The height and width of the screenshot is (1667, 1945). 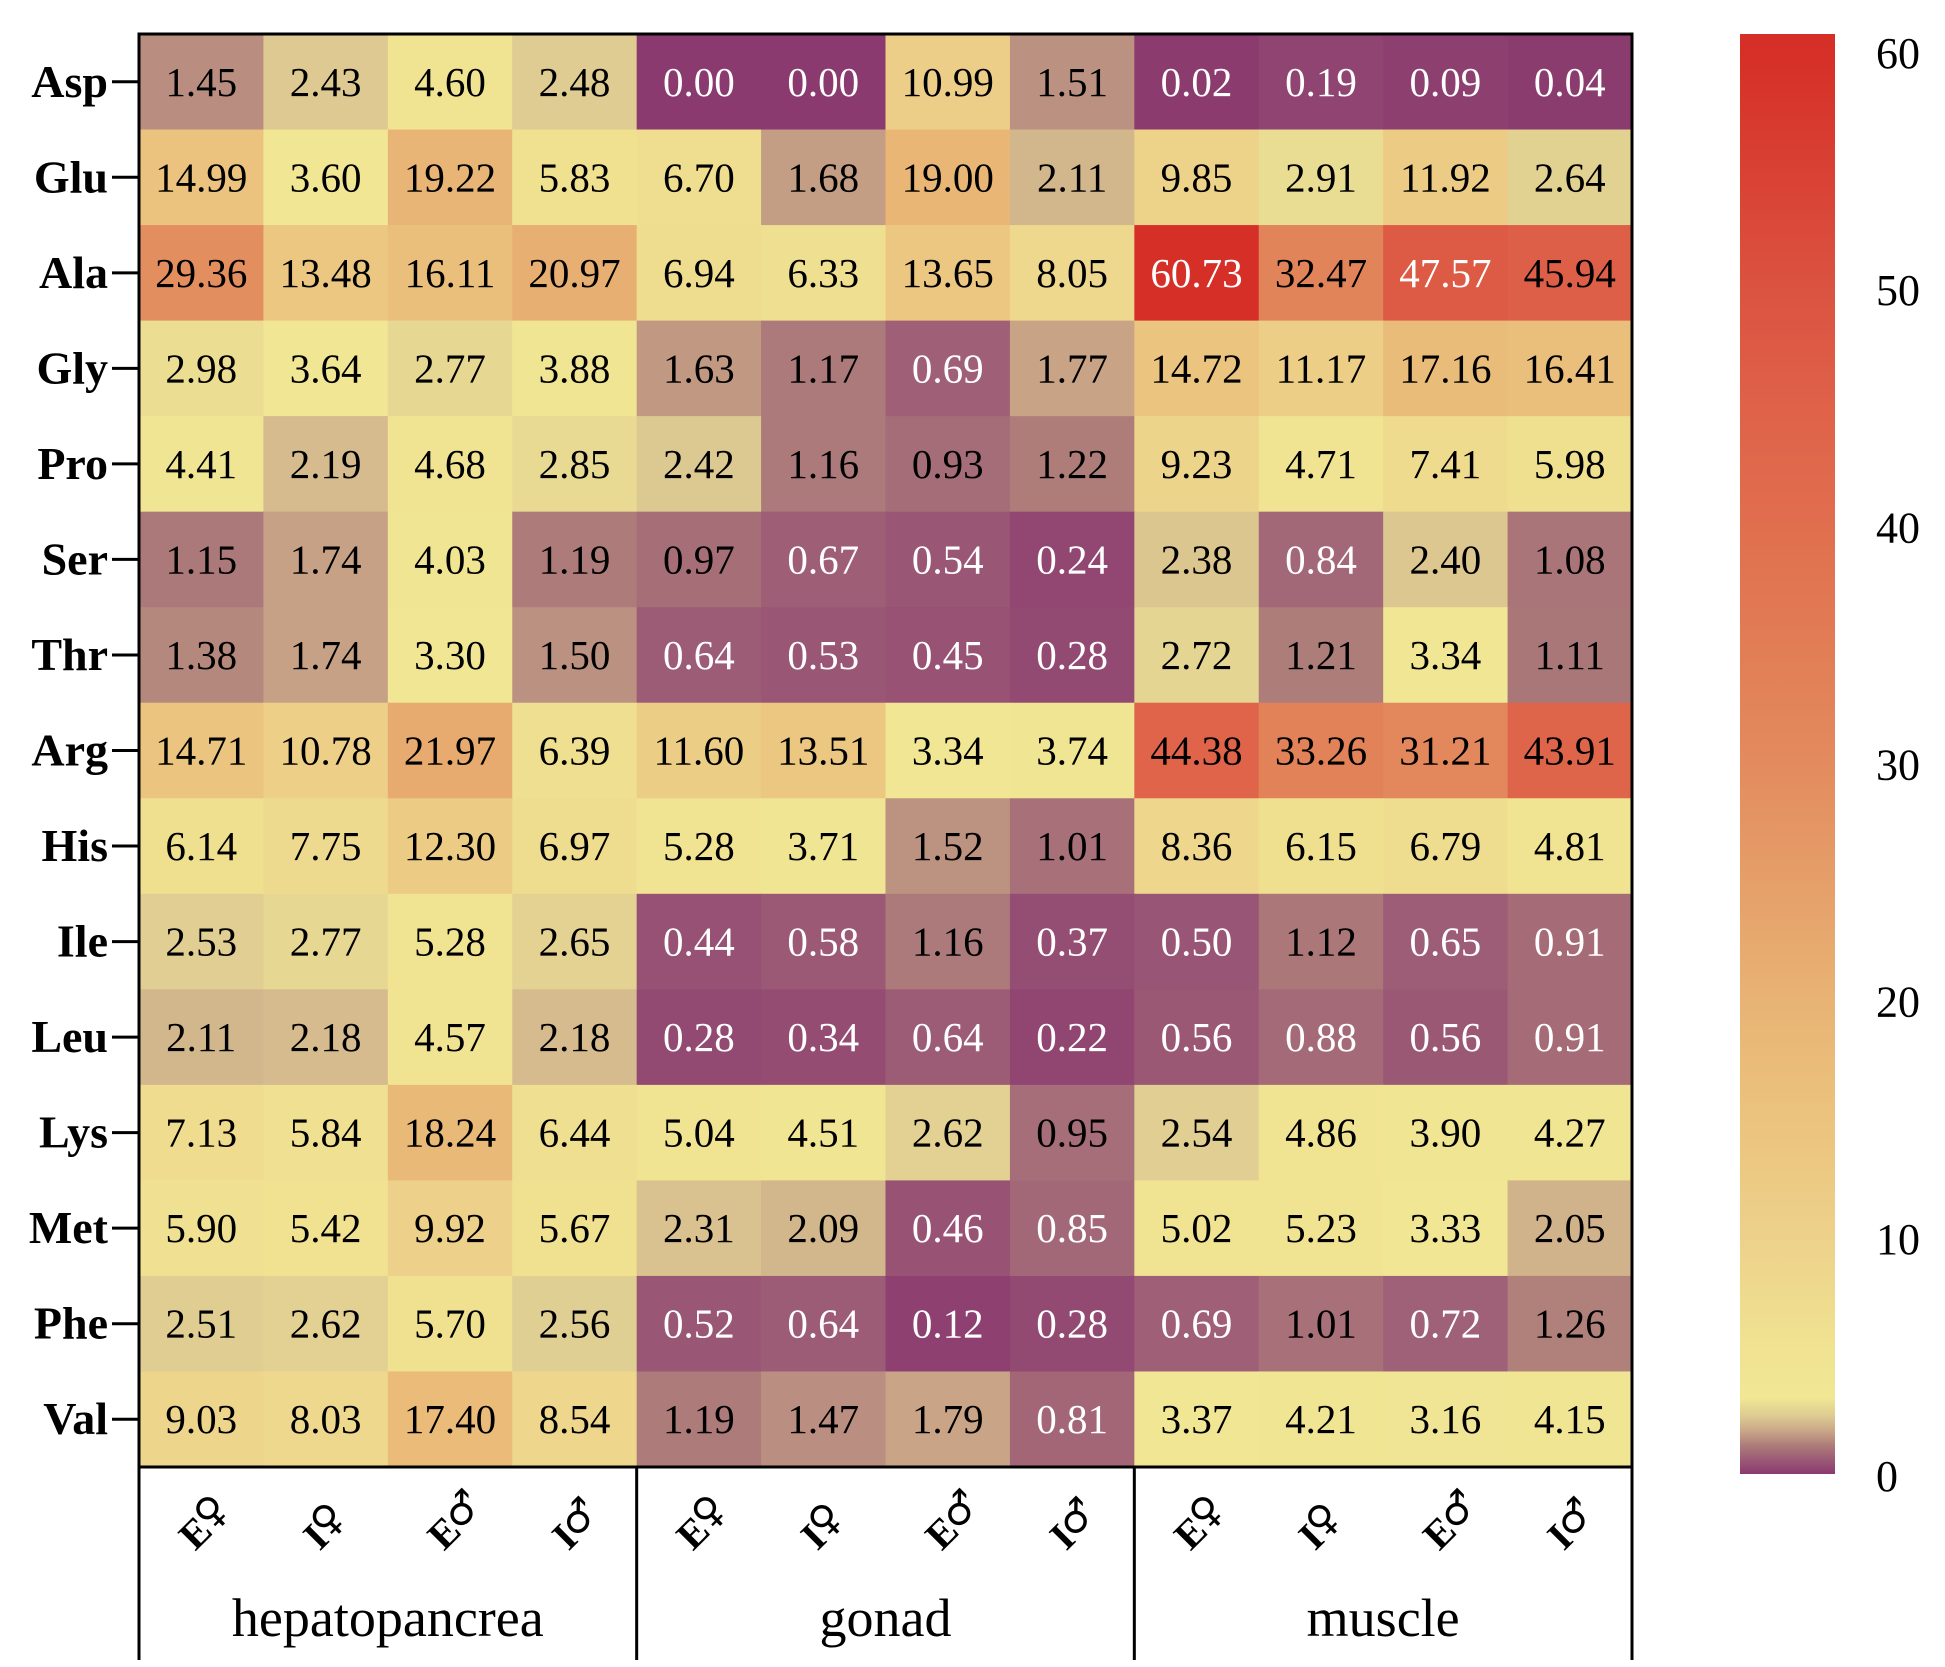 What do you see at coordinates (951, 1519) in the screenshot?
I see `svg-text: E♂` at bounding box center [951, 1519].